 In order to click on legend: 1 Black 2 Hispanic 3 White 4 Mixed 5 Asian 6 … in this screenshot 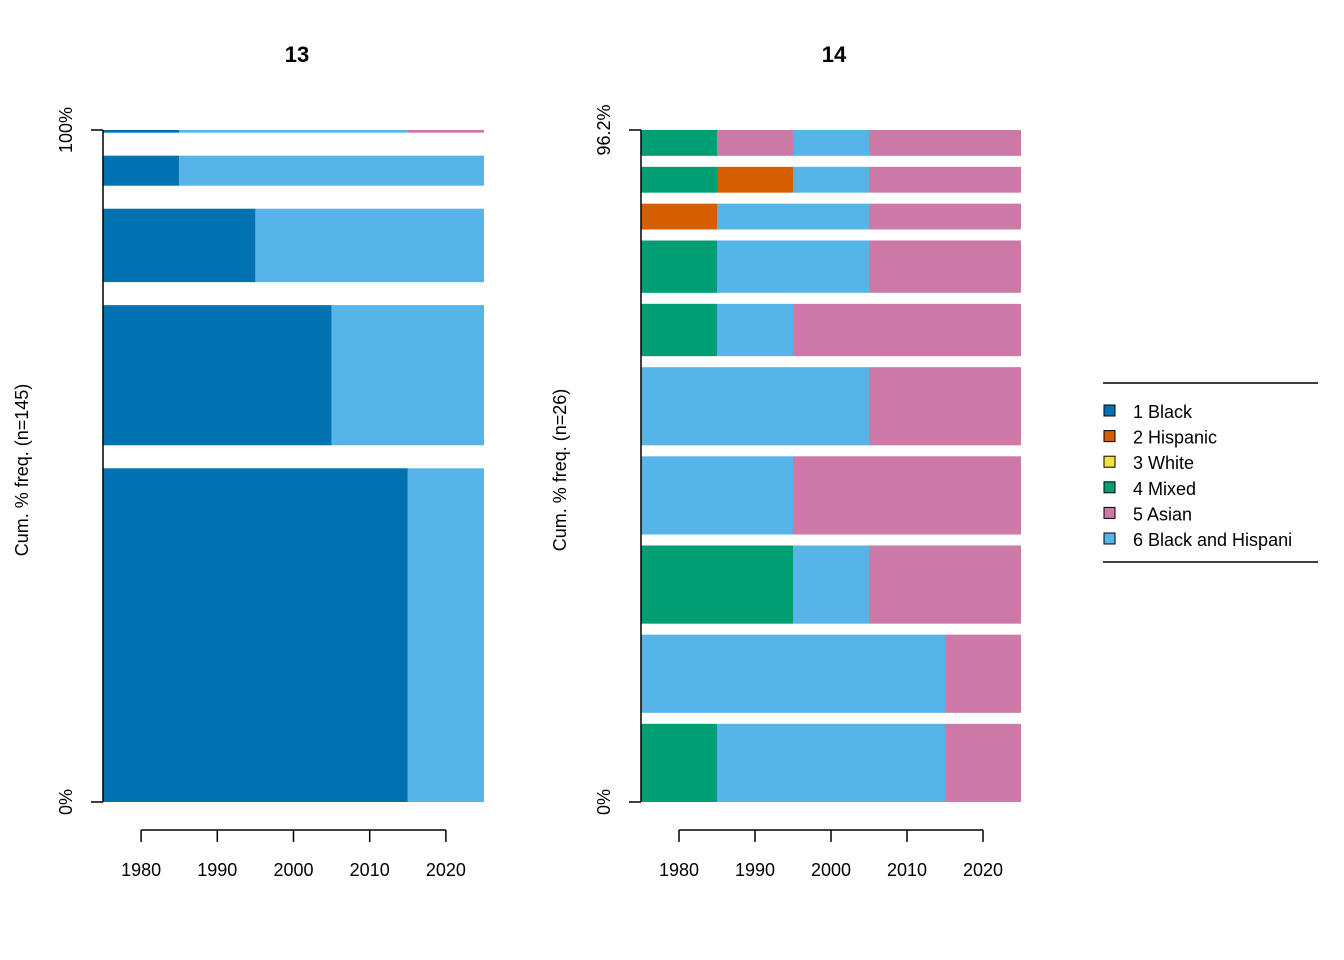, I will do `click(1210, 472)`.